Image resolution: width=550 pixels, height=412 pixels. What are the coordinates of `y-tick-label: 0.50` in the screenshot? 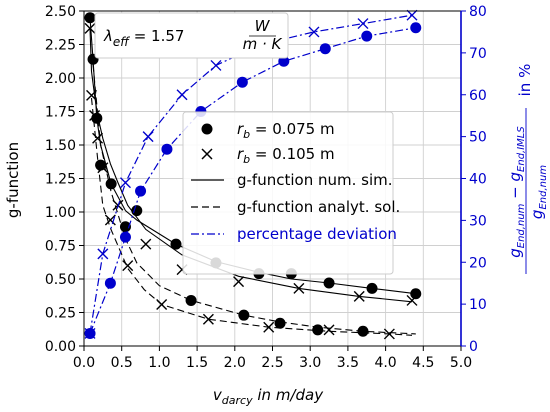 It's located at (60, 280).